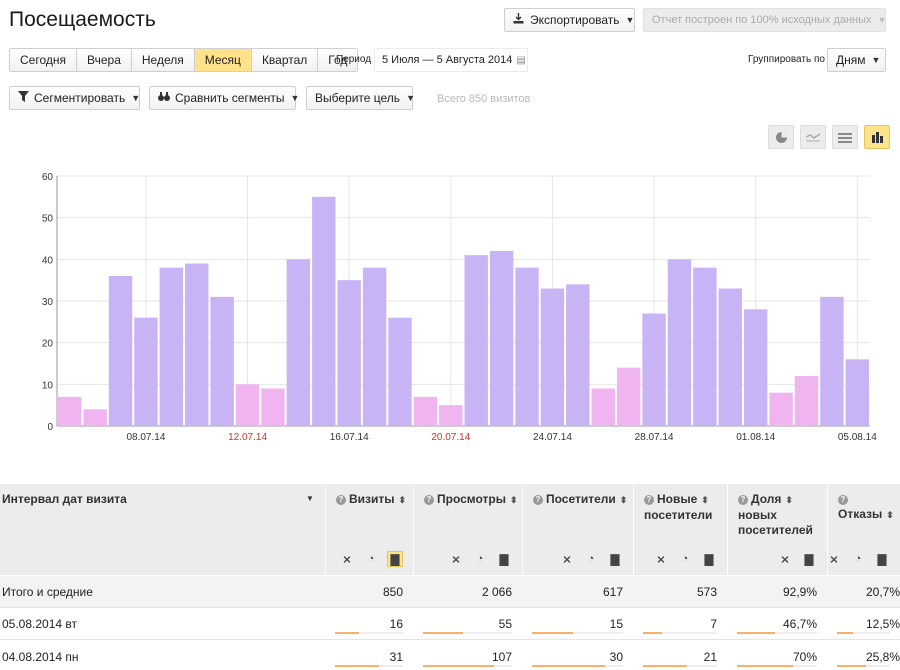 This screenshot has height=670, width=900. I want to click on column-header-new-share: ? Доля ⬍ новых посетителей ⨯ ▇, so click(777, 529).